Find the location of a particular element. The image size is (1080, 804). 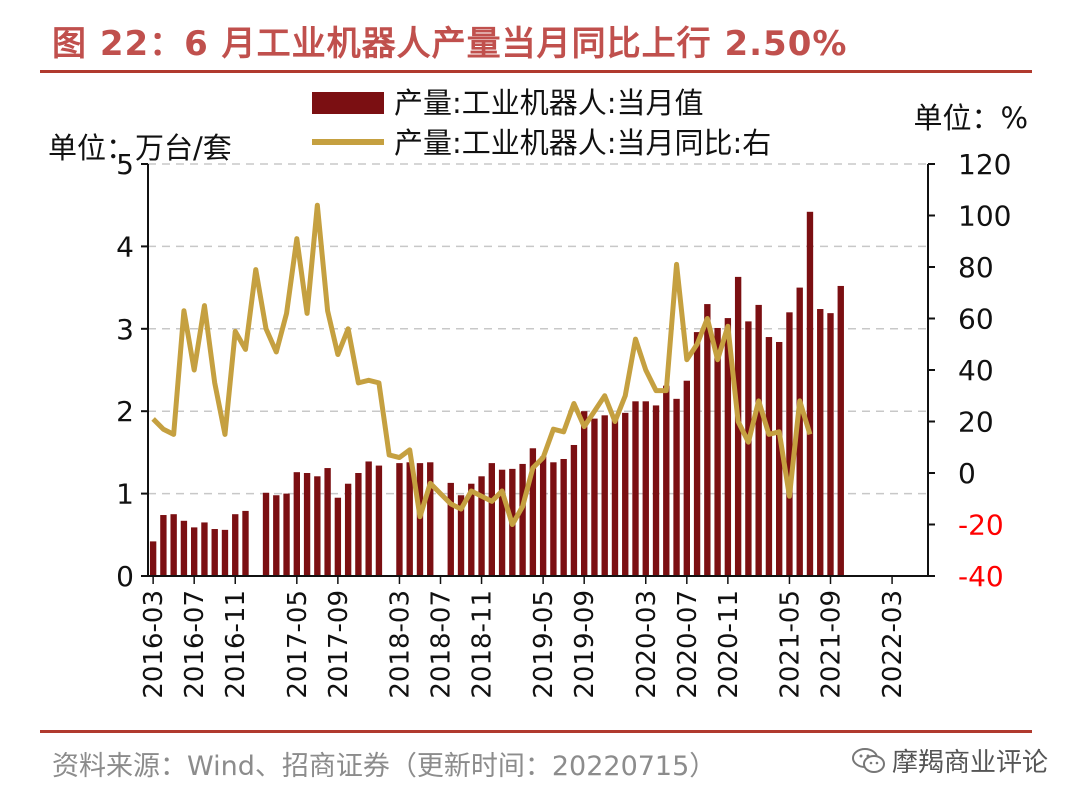

right-tick-label: 120 is located at coordinates (984, 164).